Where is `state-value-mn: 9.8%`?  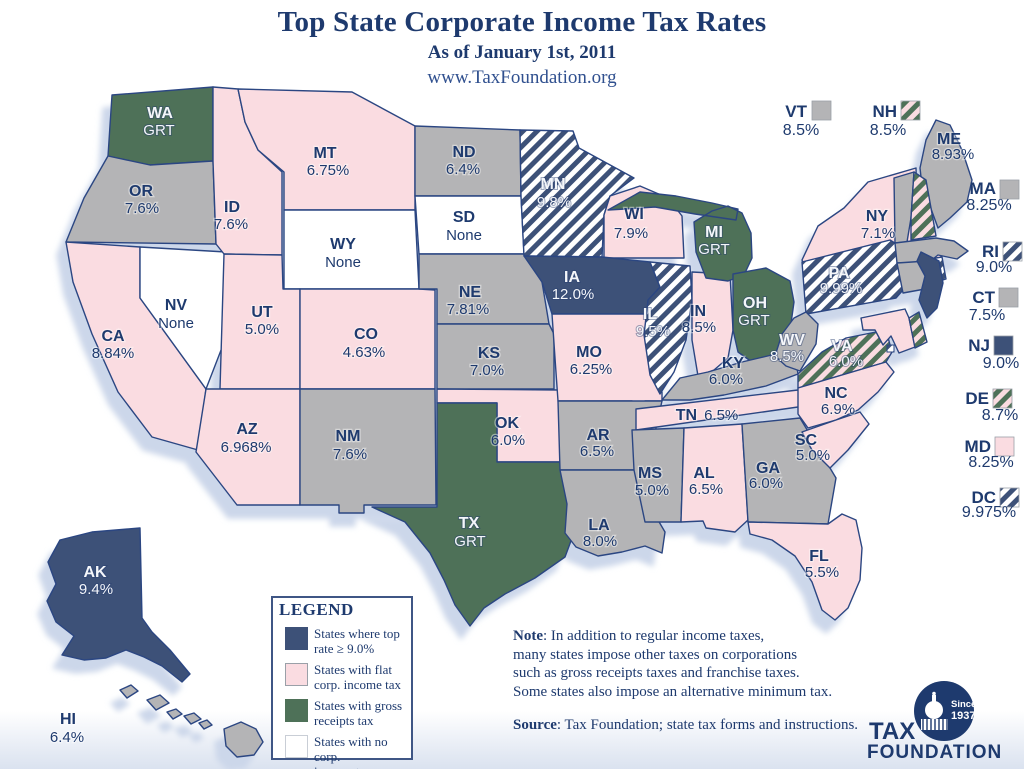
state-value-mn: 9.8% is located at coordinates (554, 202).